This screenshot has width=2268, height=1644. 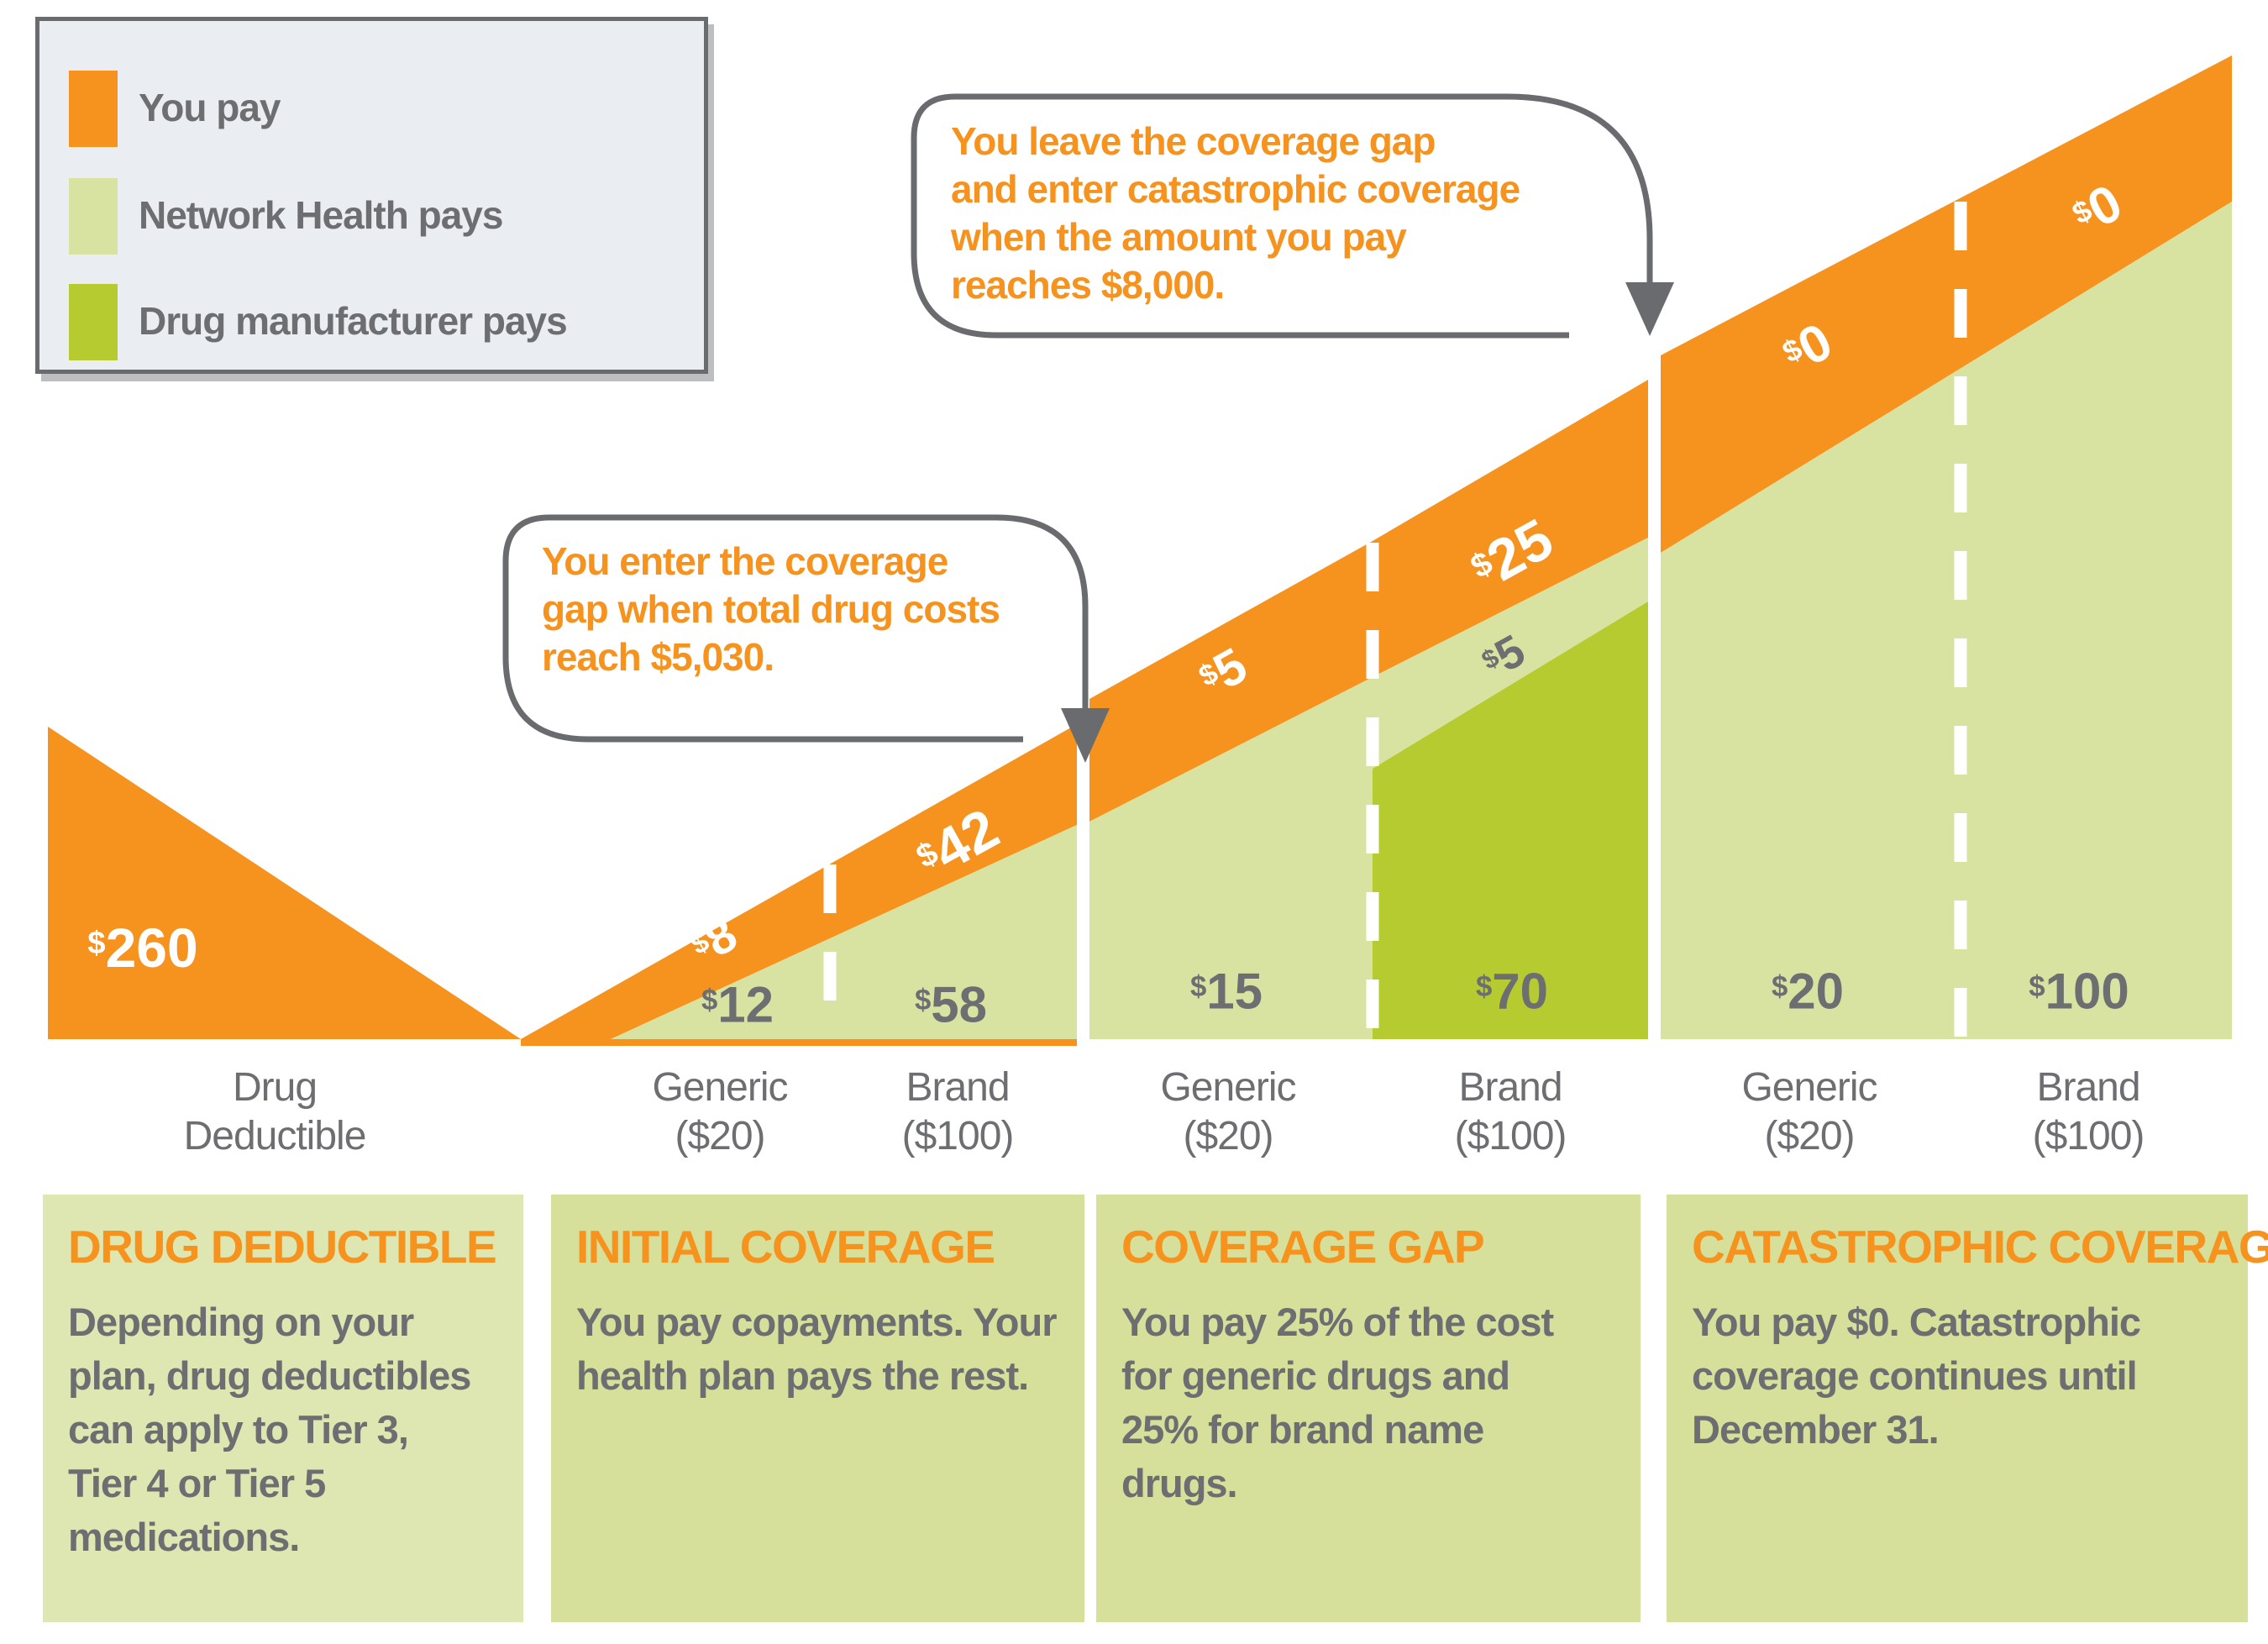 I want to click on initial-generic-plan-pays-label: $12, so click(x=737, y=1004).